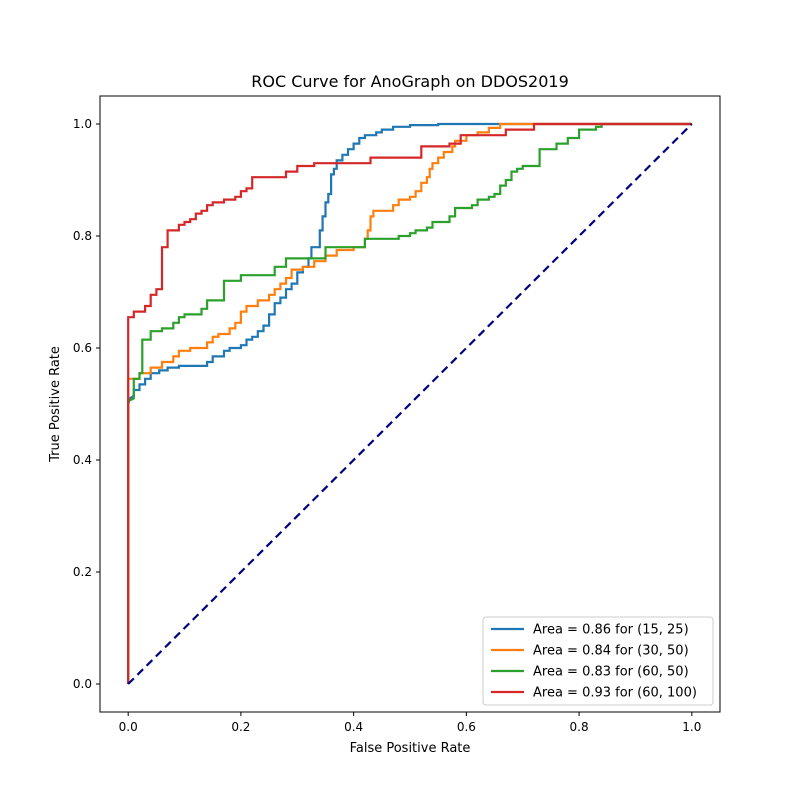  I want to click on x-axis-label: False Positive Rate, so click(410, 748).